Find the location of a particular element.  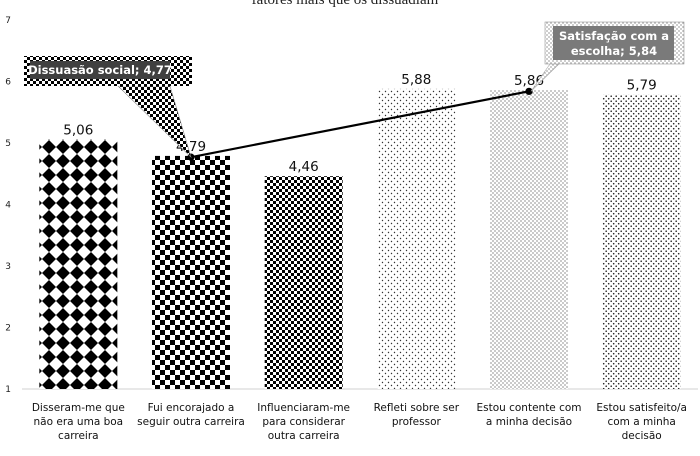

series-line is located at coordinates (360, 124).